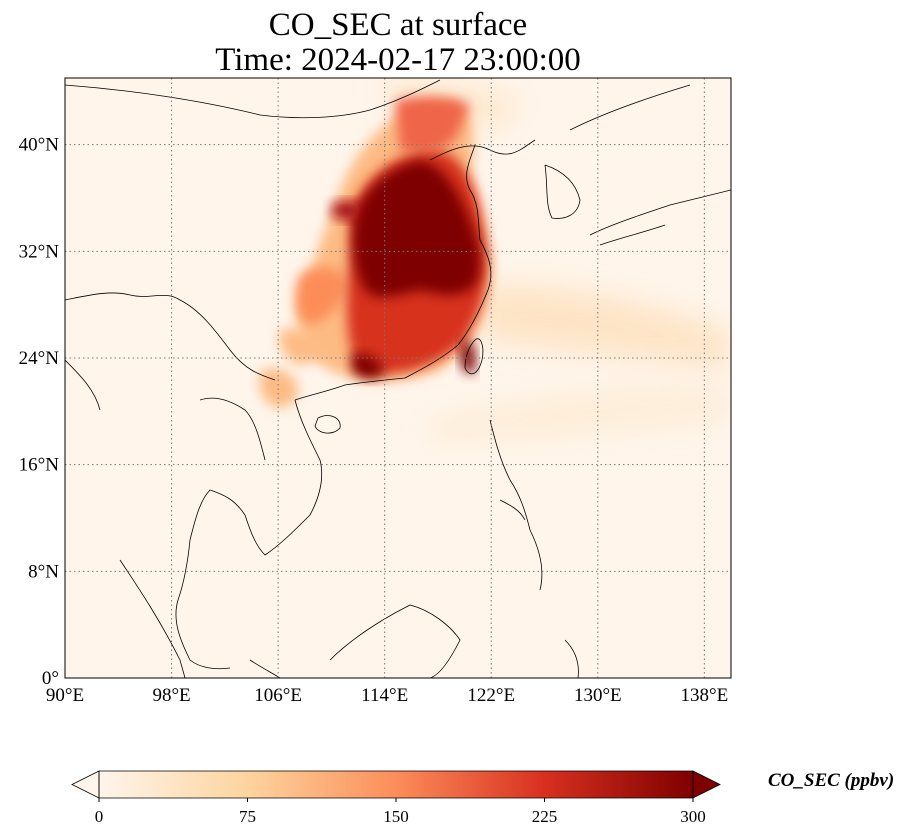 The height and width of the screenshot is (836, 916). I want to click on lat-tick-label: 16°N, so click(39, 465).